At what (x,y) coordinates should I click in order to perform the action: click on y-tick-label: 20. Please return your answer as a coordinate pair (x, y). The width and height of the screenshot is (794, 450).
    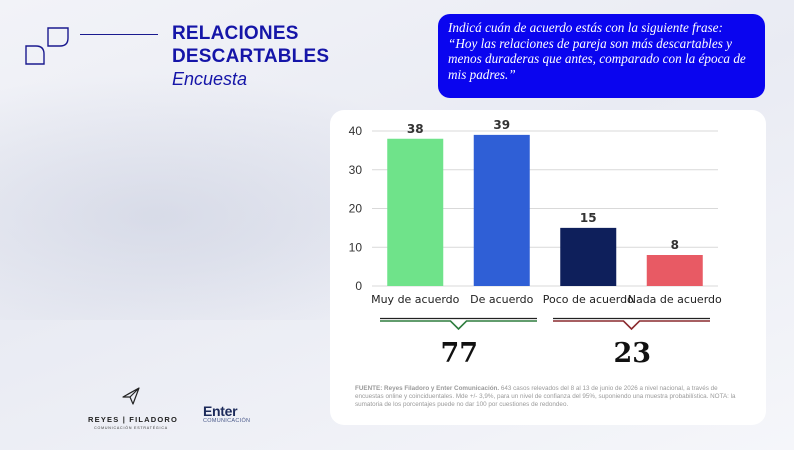
    Looking at the image, I should click on (356, 209).